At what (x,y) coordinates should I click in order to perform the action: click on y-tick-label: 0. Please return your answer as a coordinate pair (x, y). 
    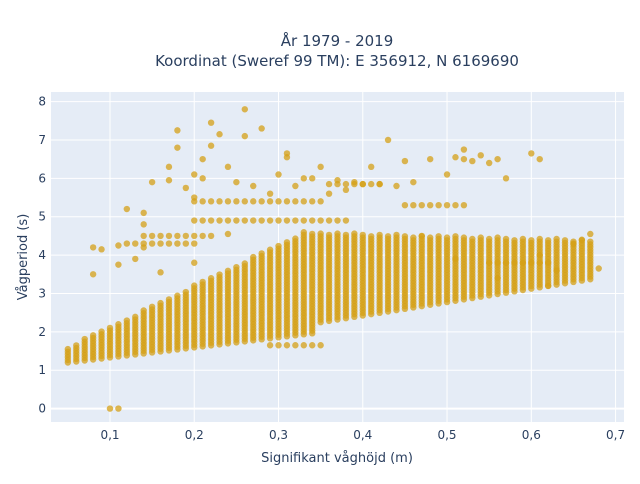
    Looking at the image, I should click on (42, 409).